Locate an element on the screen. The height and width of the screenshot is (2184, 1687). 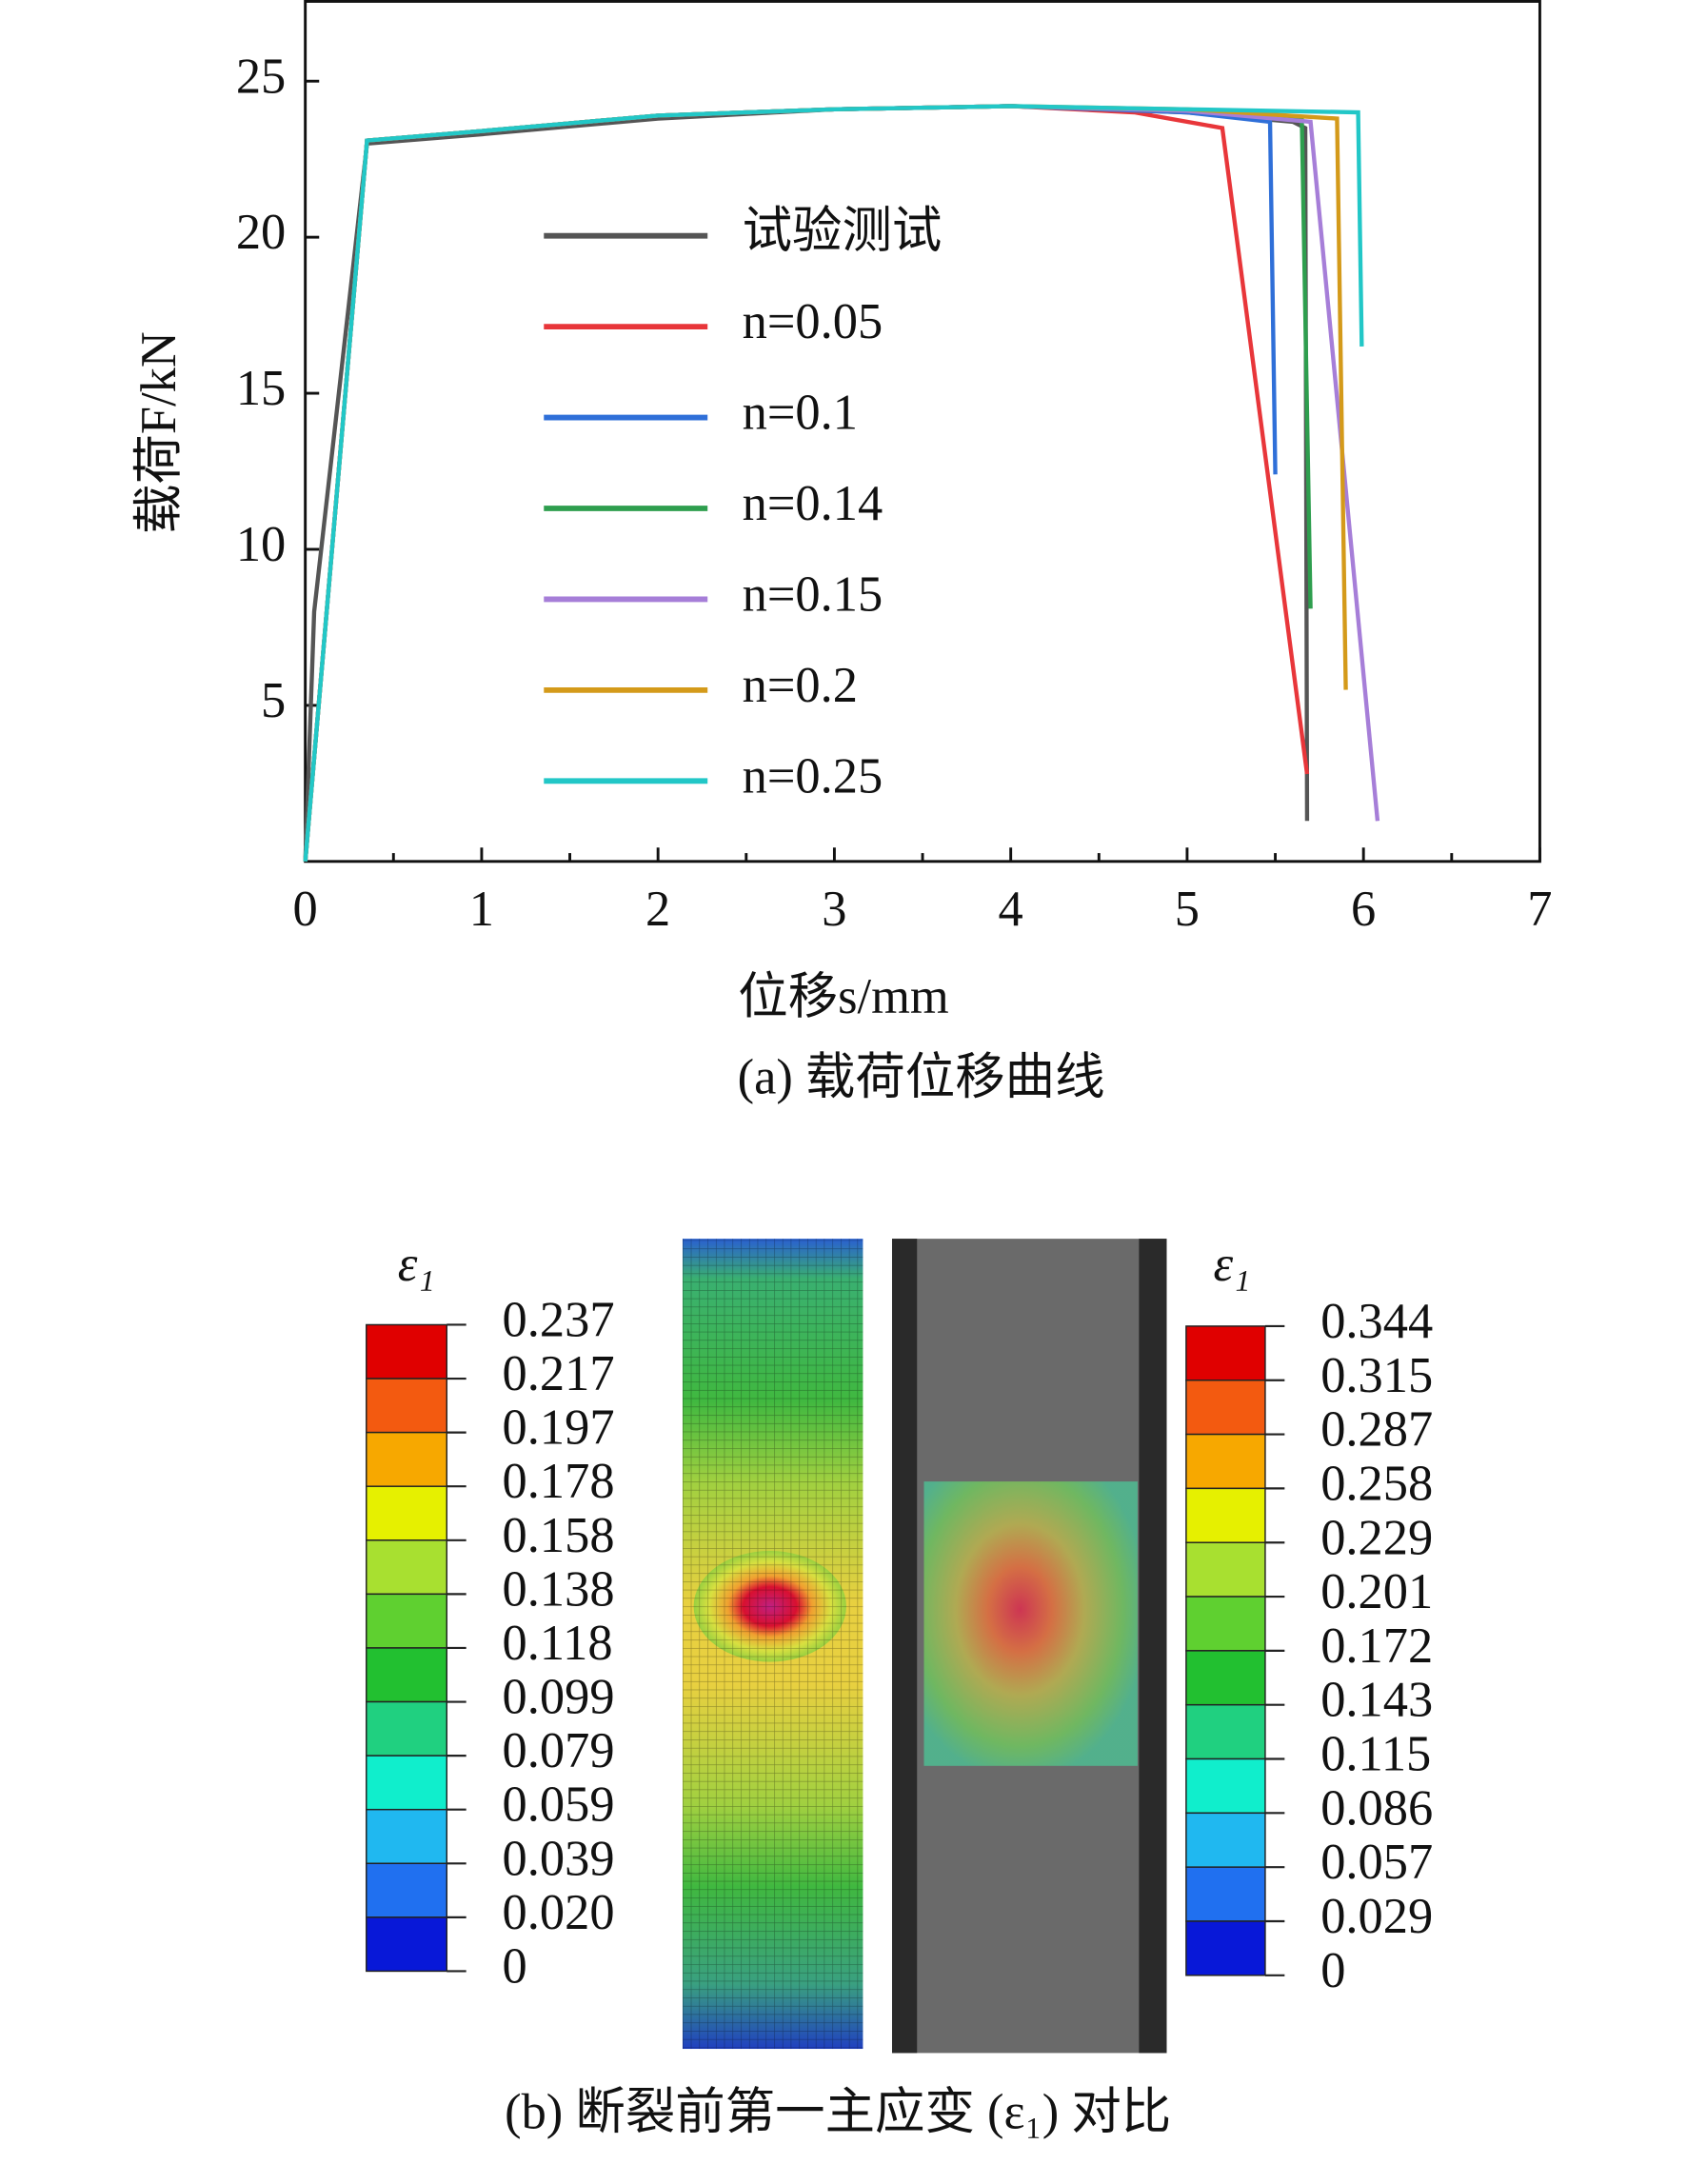
colorbar-label: 0.344 is located at coordinates (1376, 1321).